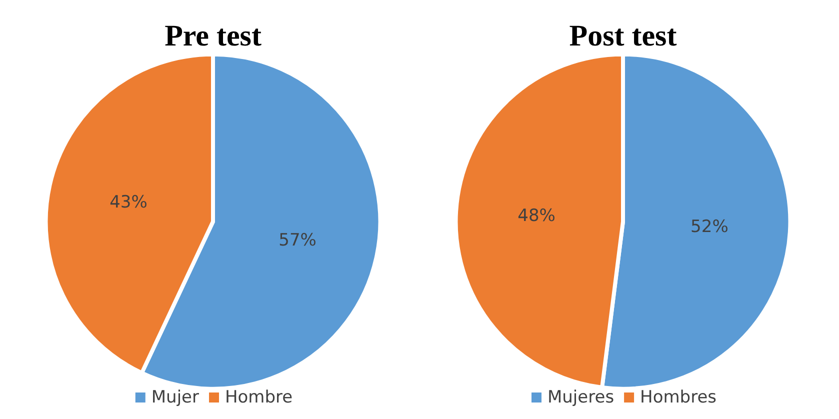 This screenshot has width=839, height=419. What do you see at coordinates (678, 398) in the screenshot?
I see `legend-label: Hombres` at bounding box center [678, 398].